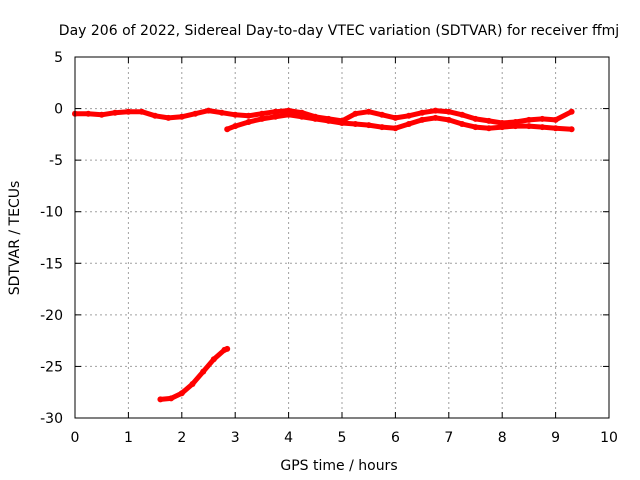 The image size is (640, 480). I want to click on y-tick-labels: 5 0 -5 -10 -15 -20 -25 -30, so click(51, 238).